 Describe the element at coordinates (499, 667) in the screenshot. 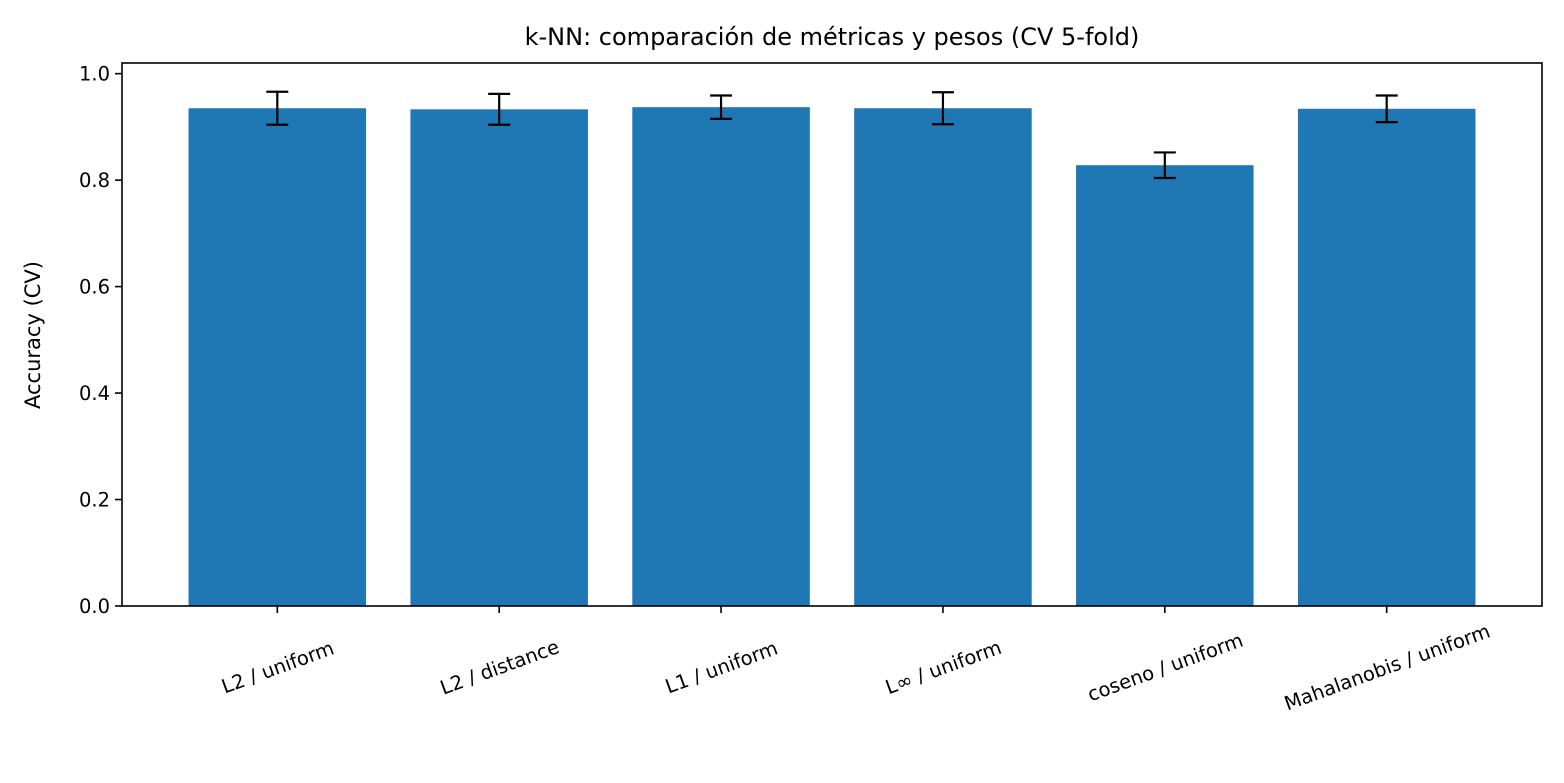

I see `x-tick-label: L2 / distance` at that location.